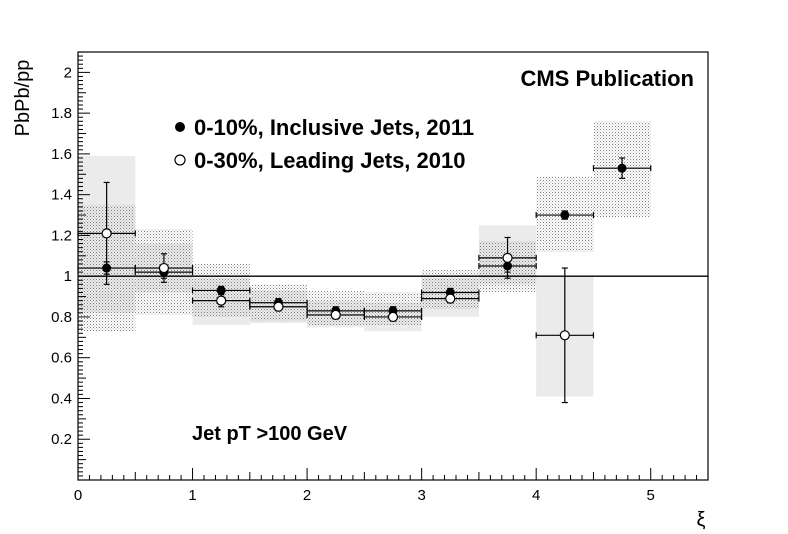 The image size is (788, 534). I want to click on y-tick-label-0.2: 0.2, so click(61, 439).